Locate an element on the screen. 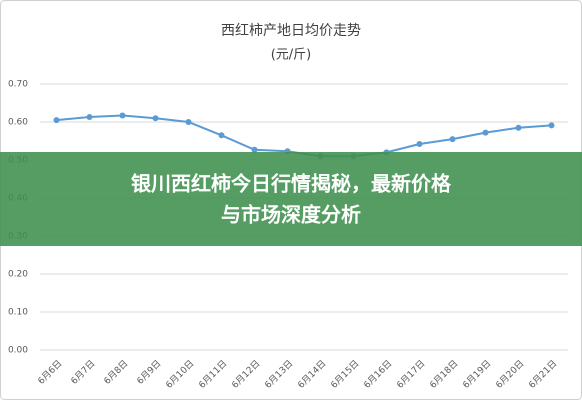  chart-title: 西红柿产地日均价走势 is located at coordinates (291, 30).